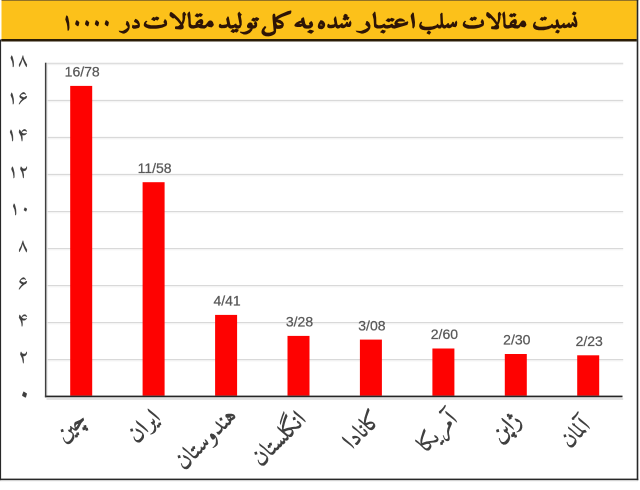 This screenshot has height=490, width=640. I want to click on svg-text: 3/08, so click(371, 325).